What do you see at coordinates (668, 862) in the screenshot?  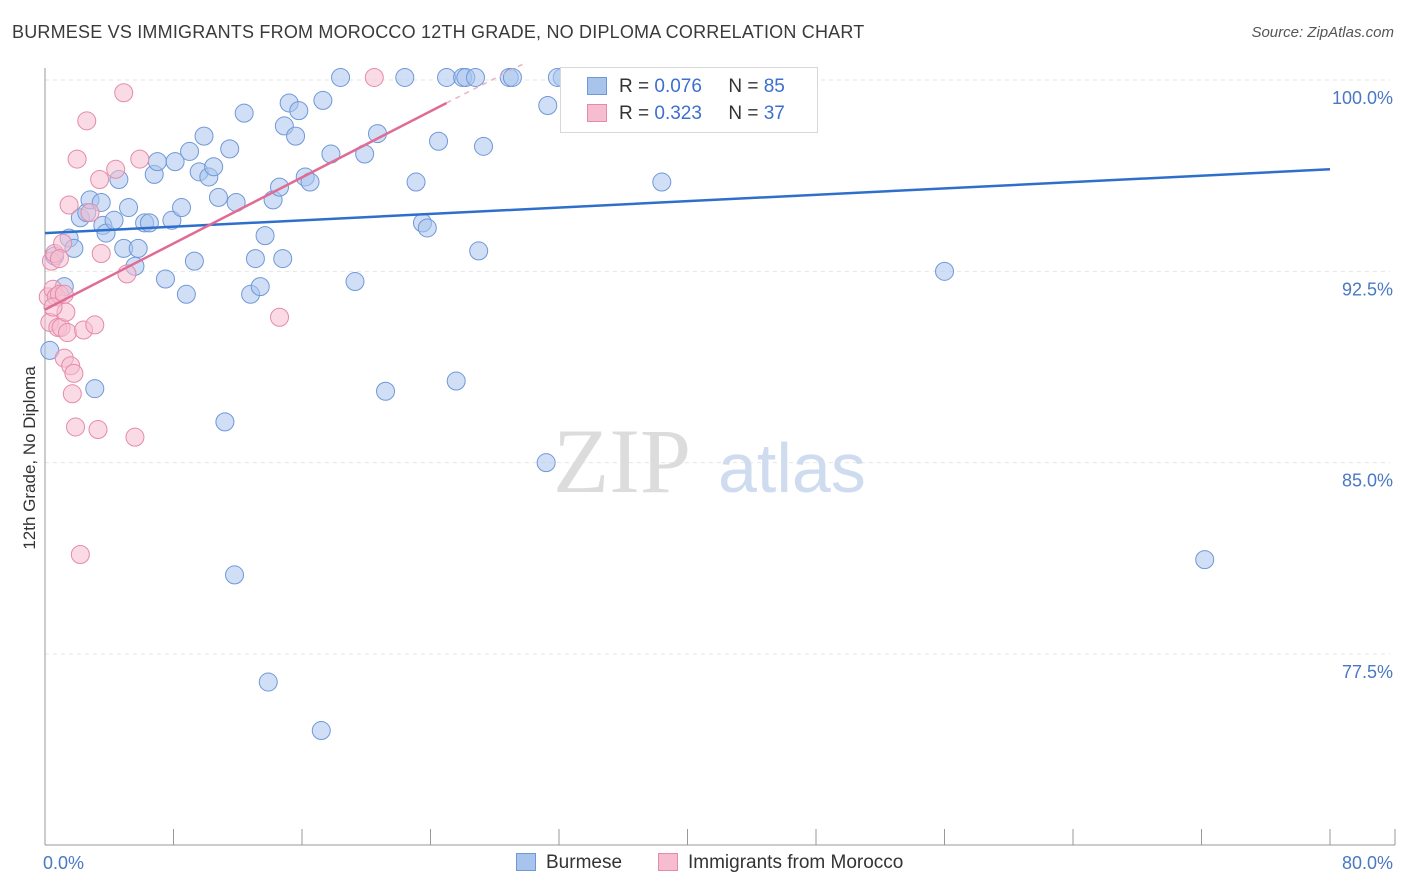 I see `series-swatch-morocco` at bounding box center [668, 862].